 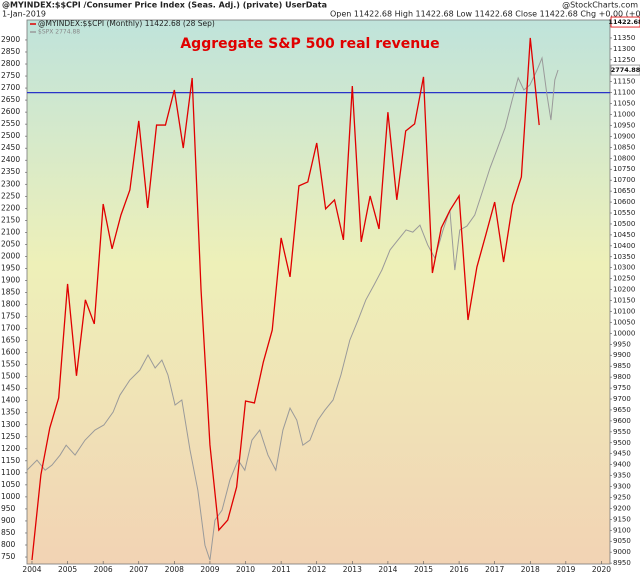 I want to click on y-tick-label: 1900, so click(x=10, y=279).